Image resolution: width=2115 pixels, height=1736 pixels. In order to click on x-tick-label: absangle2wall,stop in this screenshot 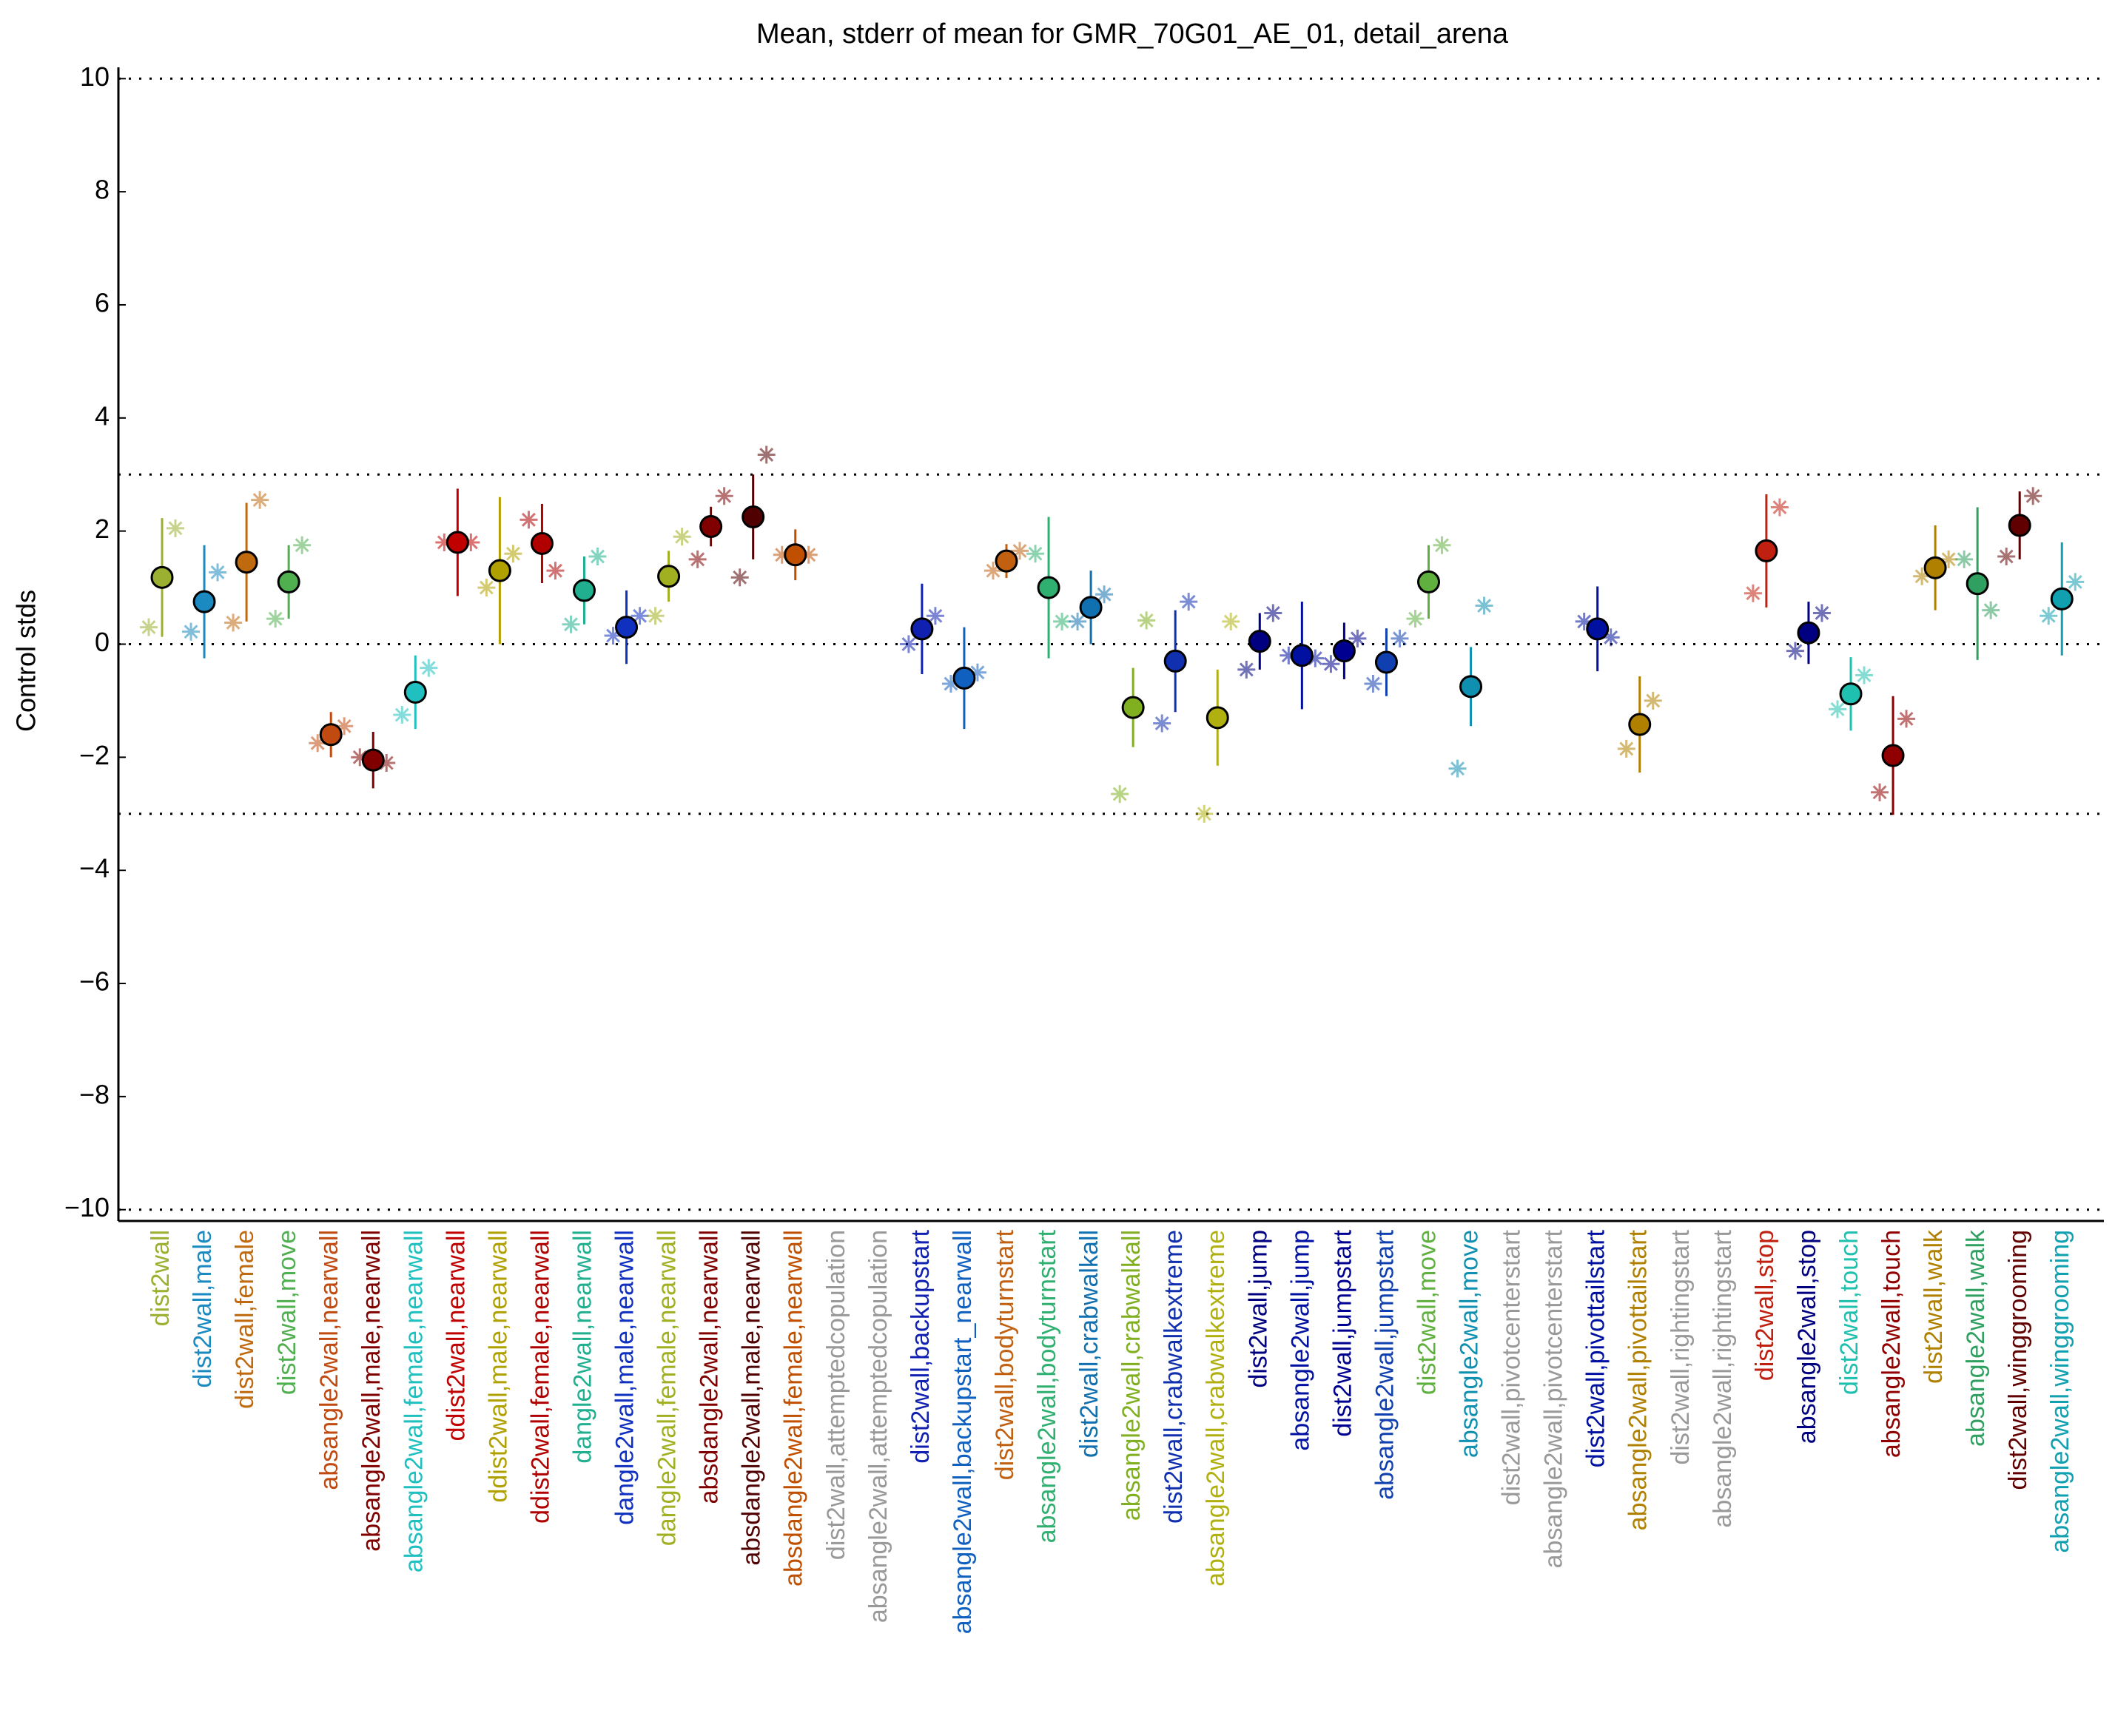, I will do `click(1807, 1337)`.